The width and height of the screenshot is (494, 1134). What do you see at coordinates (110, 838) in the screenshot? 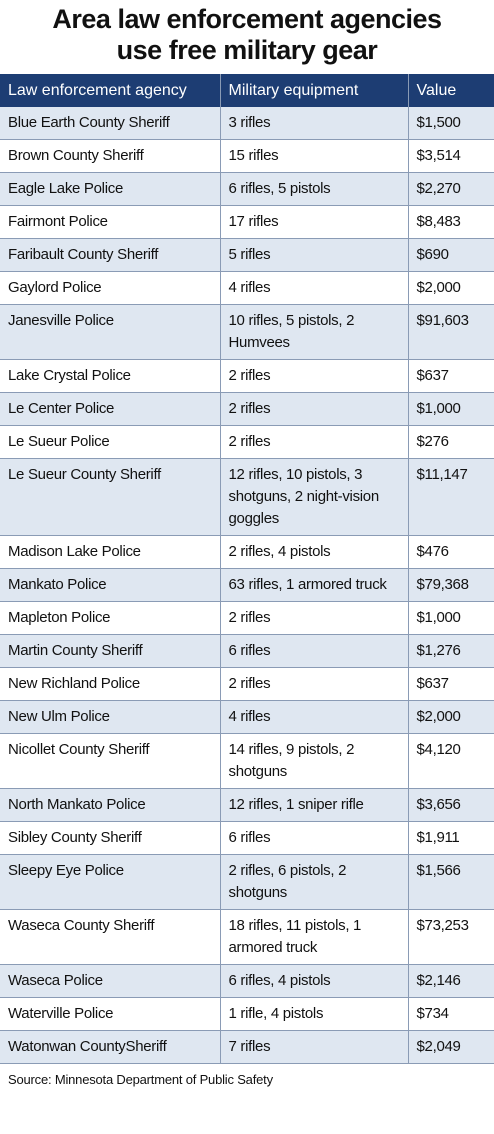
I see `table-cell: Sibley County Sheriff` at bounding box center [110, 838].